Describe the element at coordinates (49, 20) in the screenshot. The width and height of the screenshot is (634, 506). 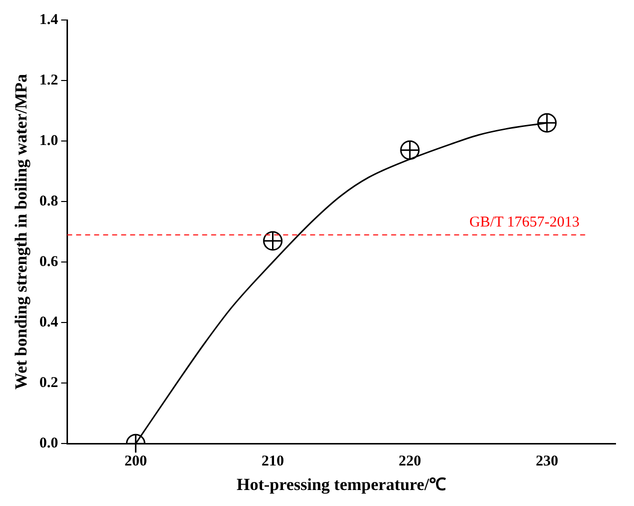
I see `y-tick-label: 1.4` at that location.